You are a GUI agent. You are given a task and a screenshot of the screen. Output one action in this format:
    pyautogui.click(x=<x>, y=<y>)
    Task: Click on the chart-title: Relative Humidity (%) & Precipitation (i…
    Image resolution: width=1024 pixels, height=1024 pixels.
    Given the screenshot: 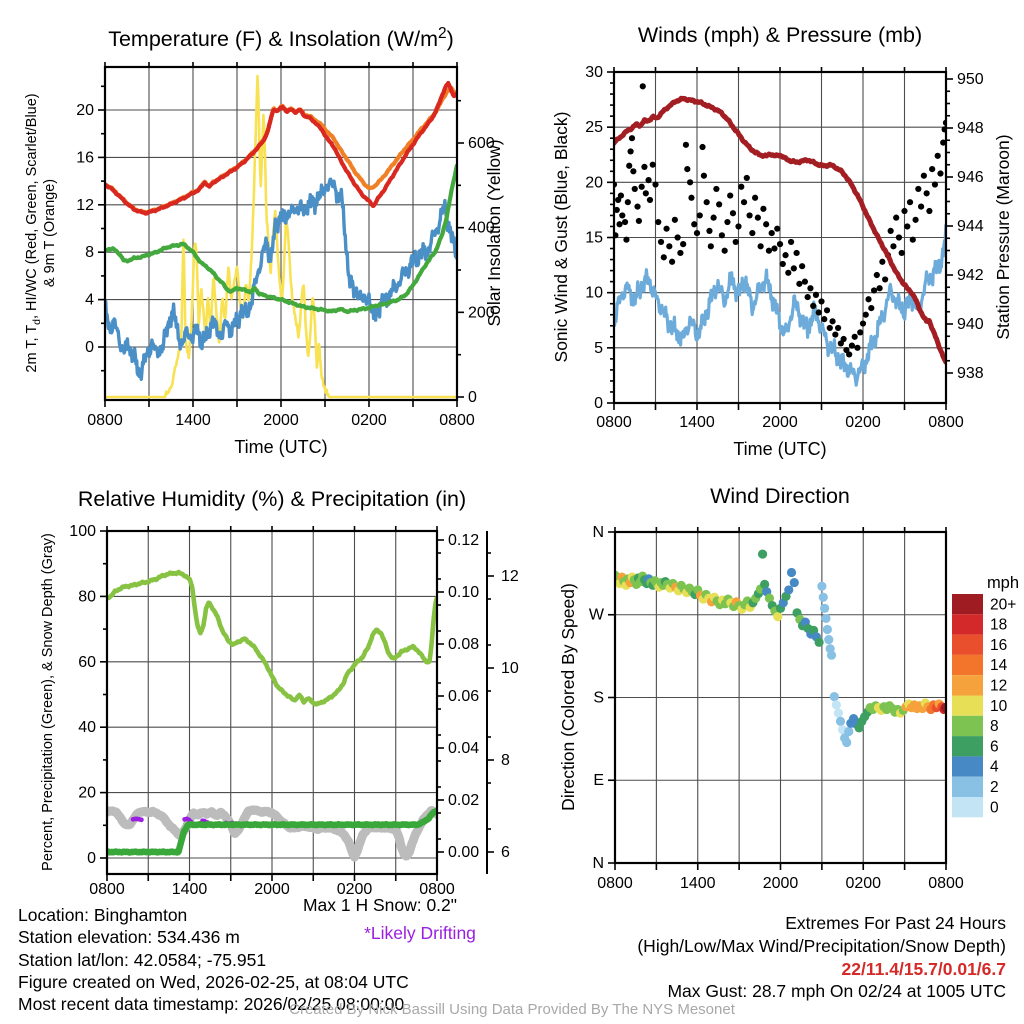 What is the action you would take?
    pyautogui.click(x=272, y=499)
    